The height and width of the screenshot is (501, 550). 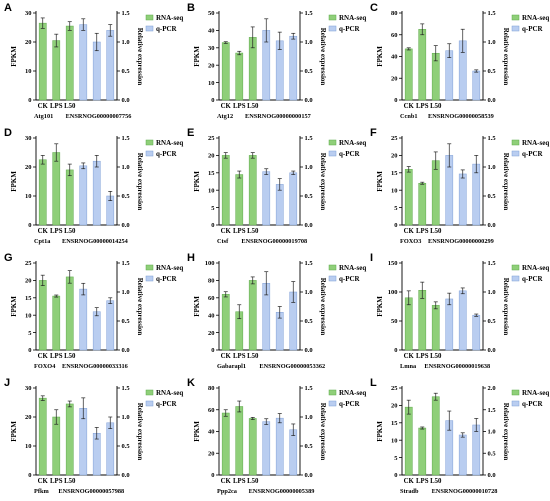 I want to click on left-tick-label: 100, so click(x=393, y=292).